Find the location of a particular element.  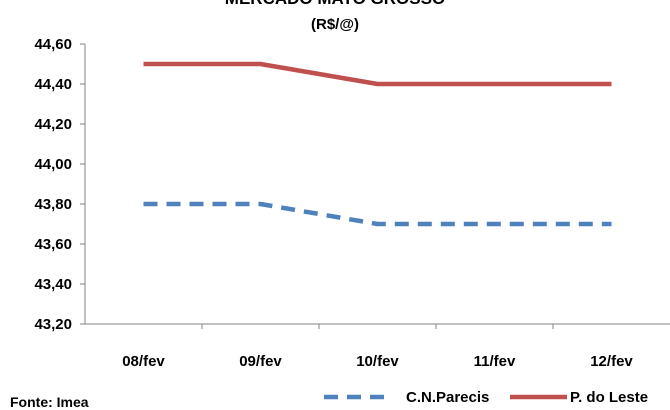

chart-subtitle: (R$/@) is located at coordinates (335, 24).